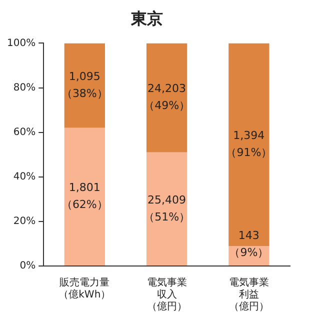 This screenshot has width=320, height=320. I want to click on data-label: 25,409 （51%）, so click(167, 208).